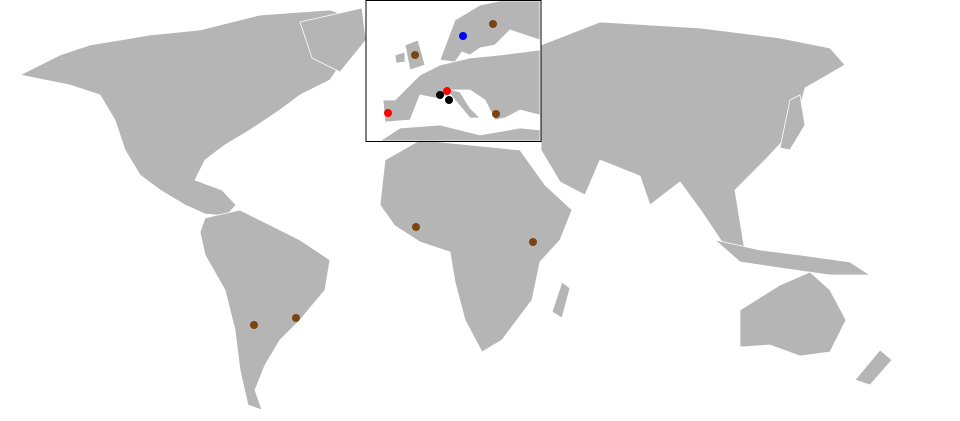 This screenshot has width=960, height=421. Describe the element at coordinates (459, 132) in the screenshot. I see `inset-north-africa` at that location.